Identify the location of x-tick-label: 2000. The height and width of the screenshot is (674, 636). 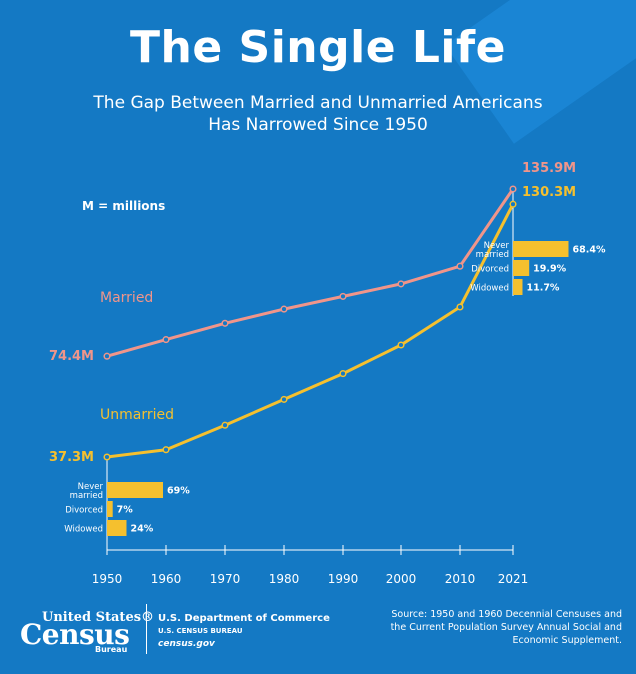
(401, 579).